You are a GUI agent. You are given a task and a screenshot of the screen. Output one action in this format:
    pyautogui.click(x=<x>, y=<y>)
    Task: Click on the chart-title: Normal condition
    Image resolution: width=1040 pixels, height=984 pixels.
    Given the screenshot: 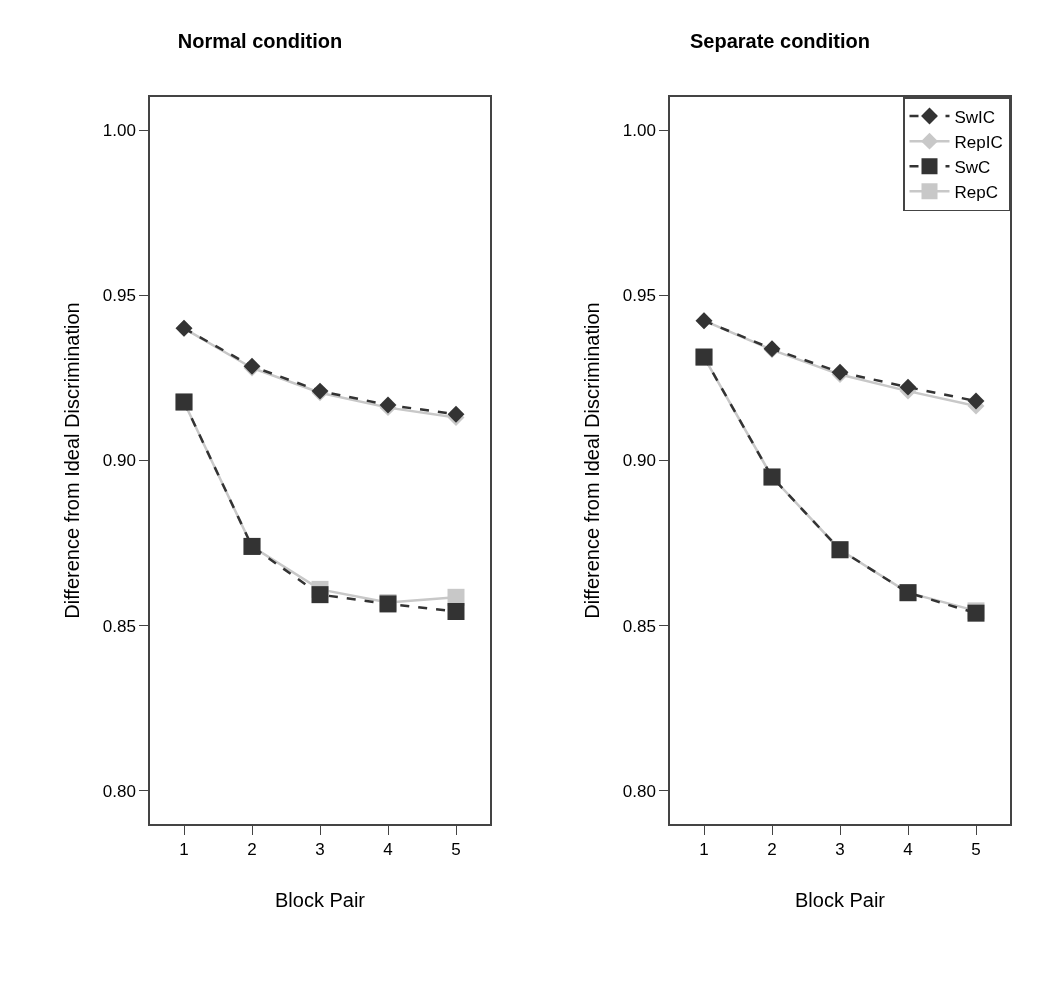 What is the action you would take?
    pyautogui.click(x=260, y=41)
    